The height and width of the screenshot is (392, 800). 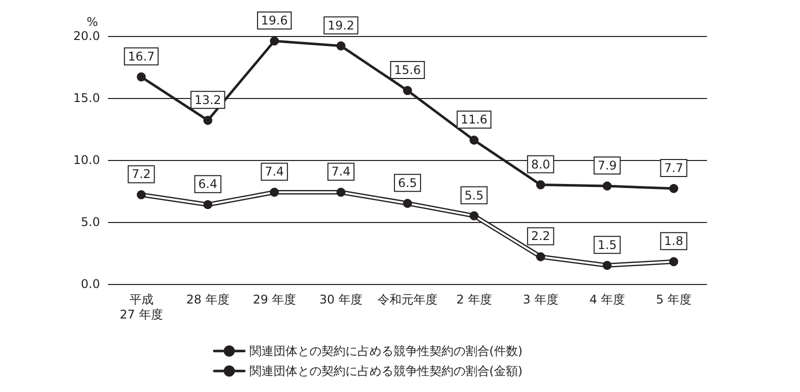 What do you see at coordinates (208, 99) in the screenshot?
I see `data-label: 13.2` at bounding box center [208, 99].